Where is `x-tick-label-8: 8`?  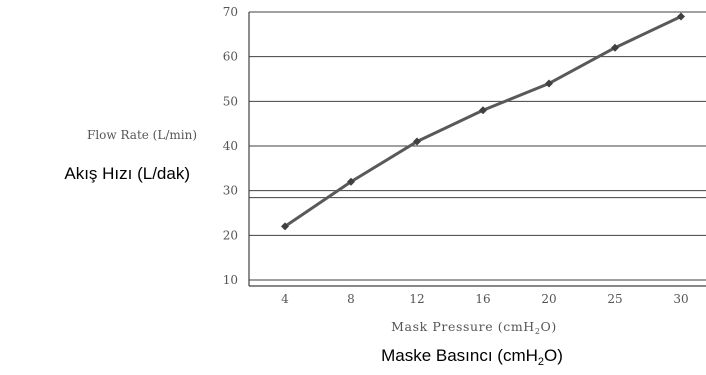
x-tick-label-8: 8 is located at coordinates (351, 299).